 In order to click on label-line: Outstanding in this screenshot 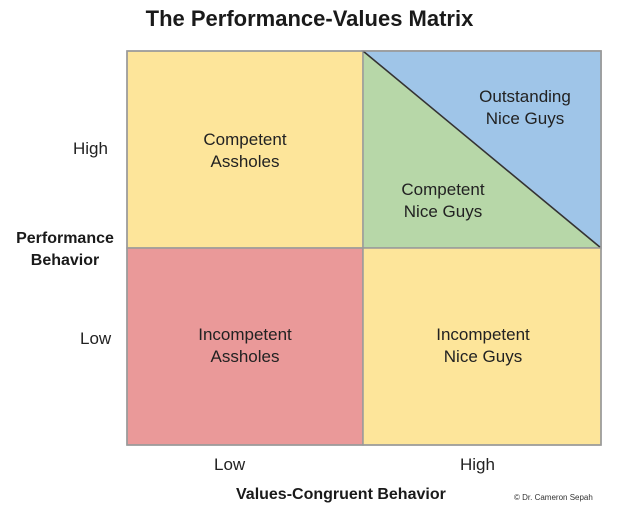, I will do `click(525, 96)`.